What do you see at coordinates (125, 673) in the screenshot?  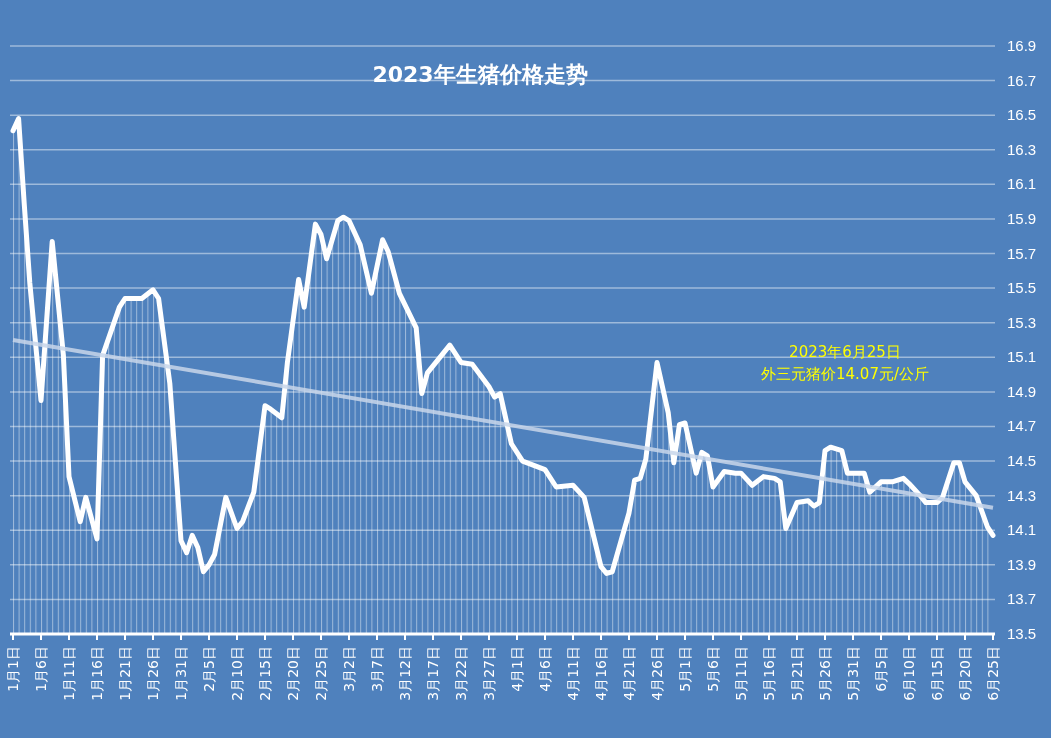 I see `x-tick-label: 1月21日` at bounding box center [125, 673].